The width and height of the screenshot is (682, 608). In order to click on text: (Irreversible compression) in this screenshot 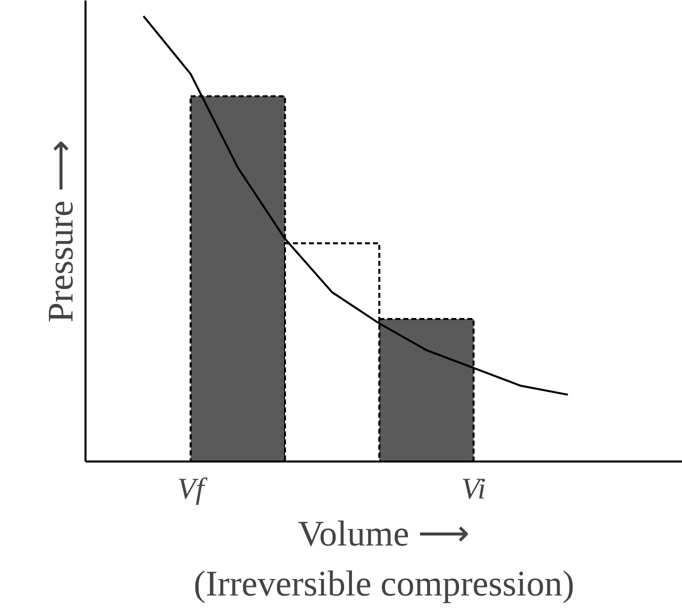, I will do `click(384, 584)`.